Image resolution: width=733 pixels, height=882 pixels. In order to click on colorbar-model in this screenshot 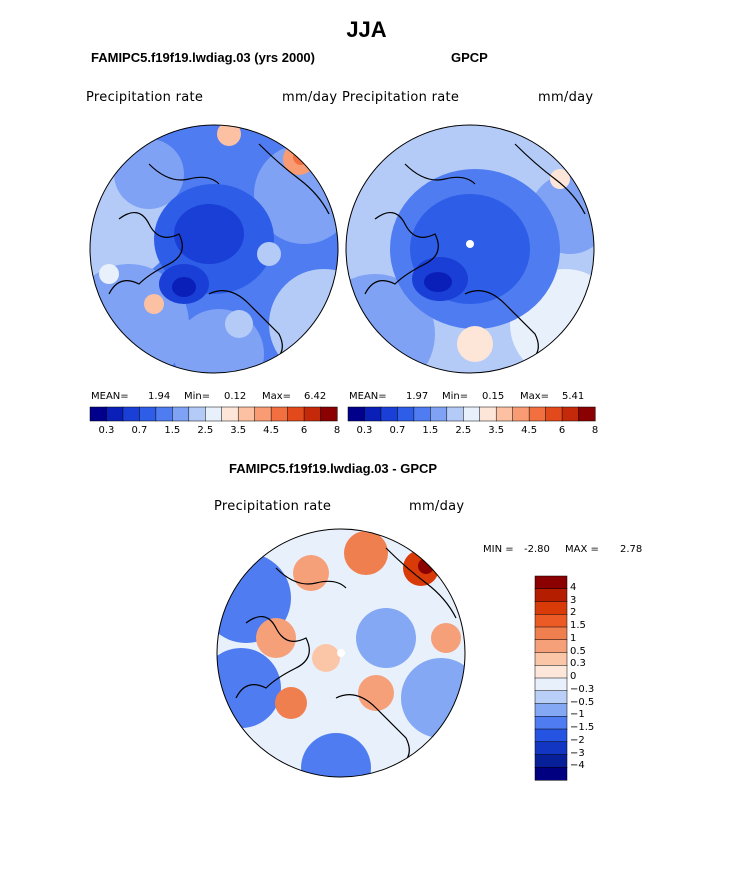, I will do `click(213, 414)`.